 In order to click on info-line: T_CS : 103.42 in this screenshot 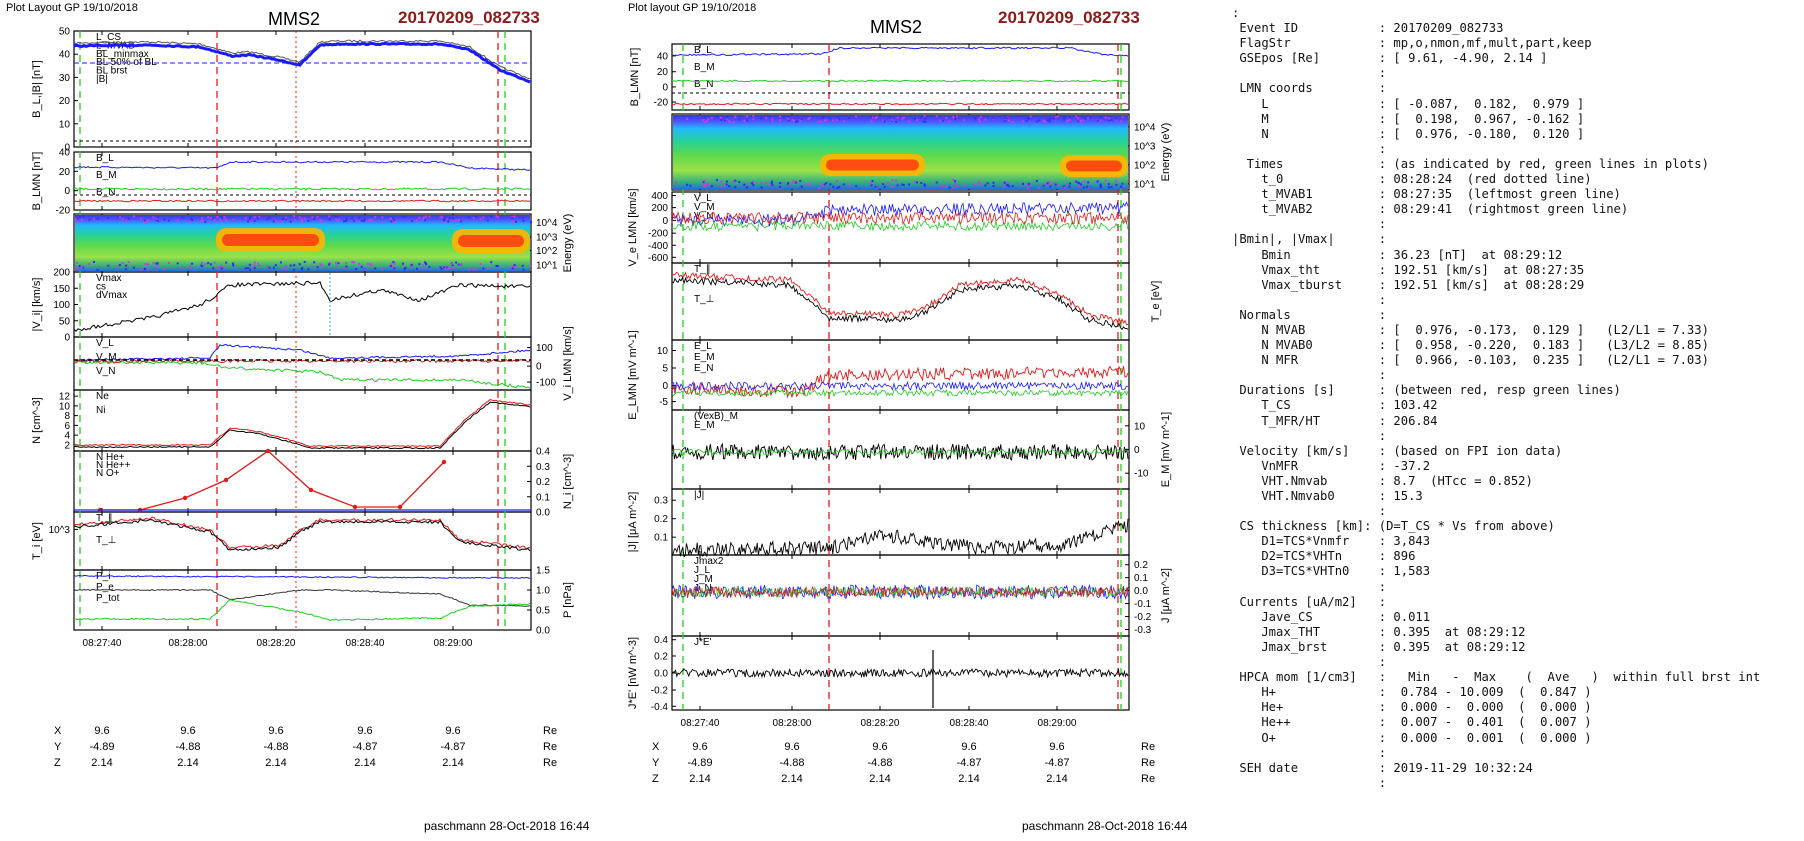, I will do `click(1349, 405)`.